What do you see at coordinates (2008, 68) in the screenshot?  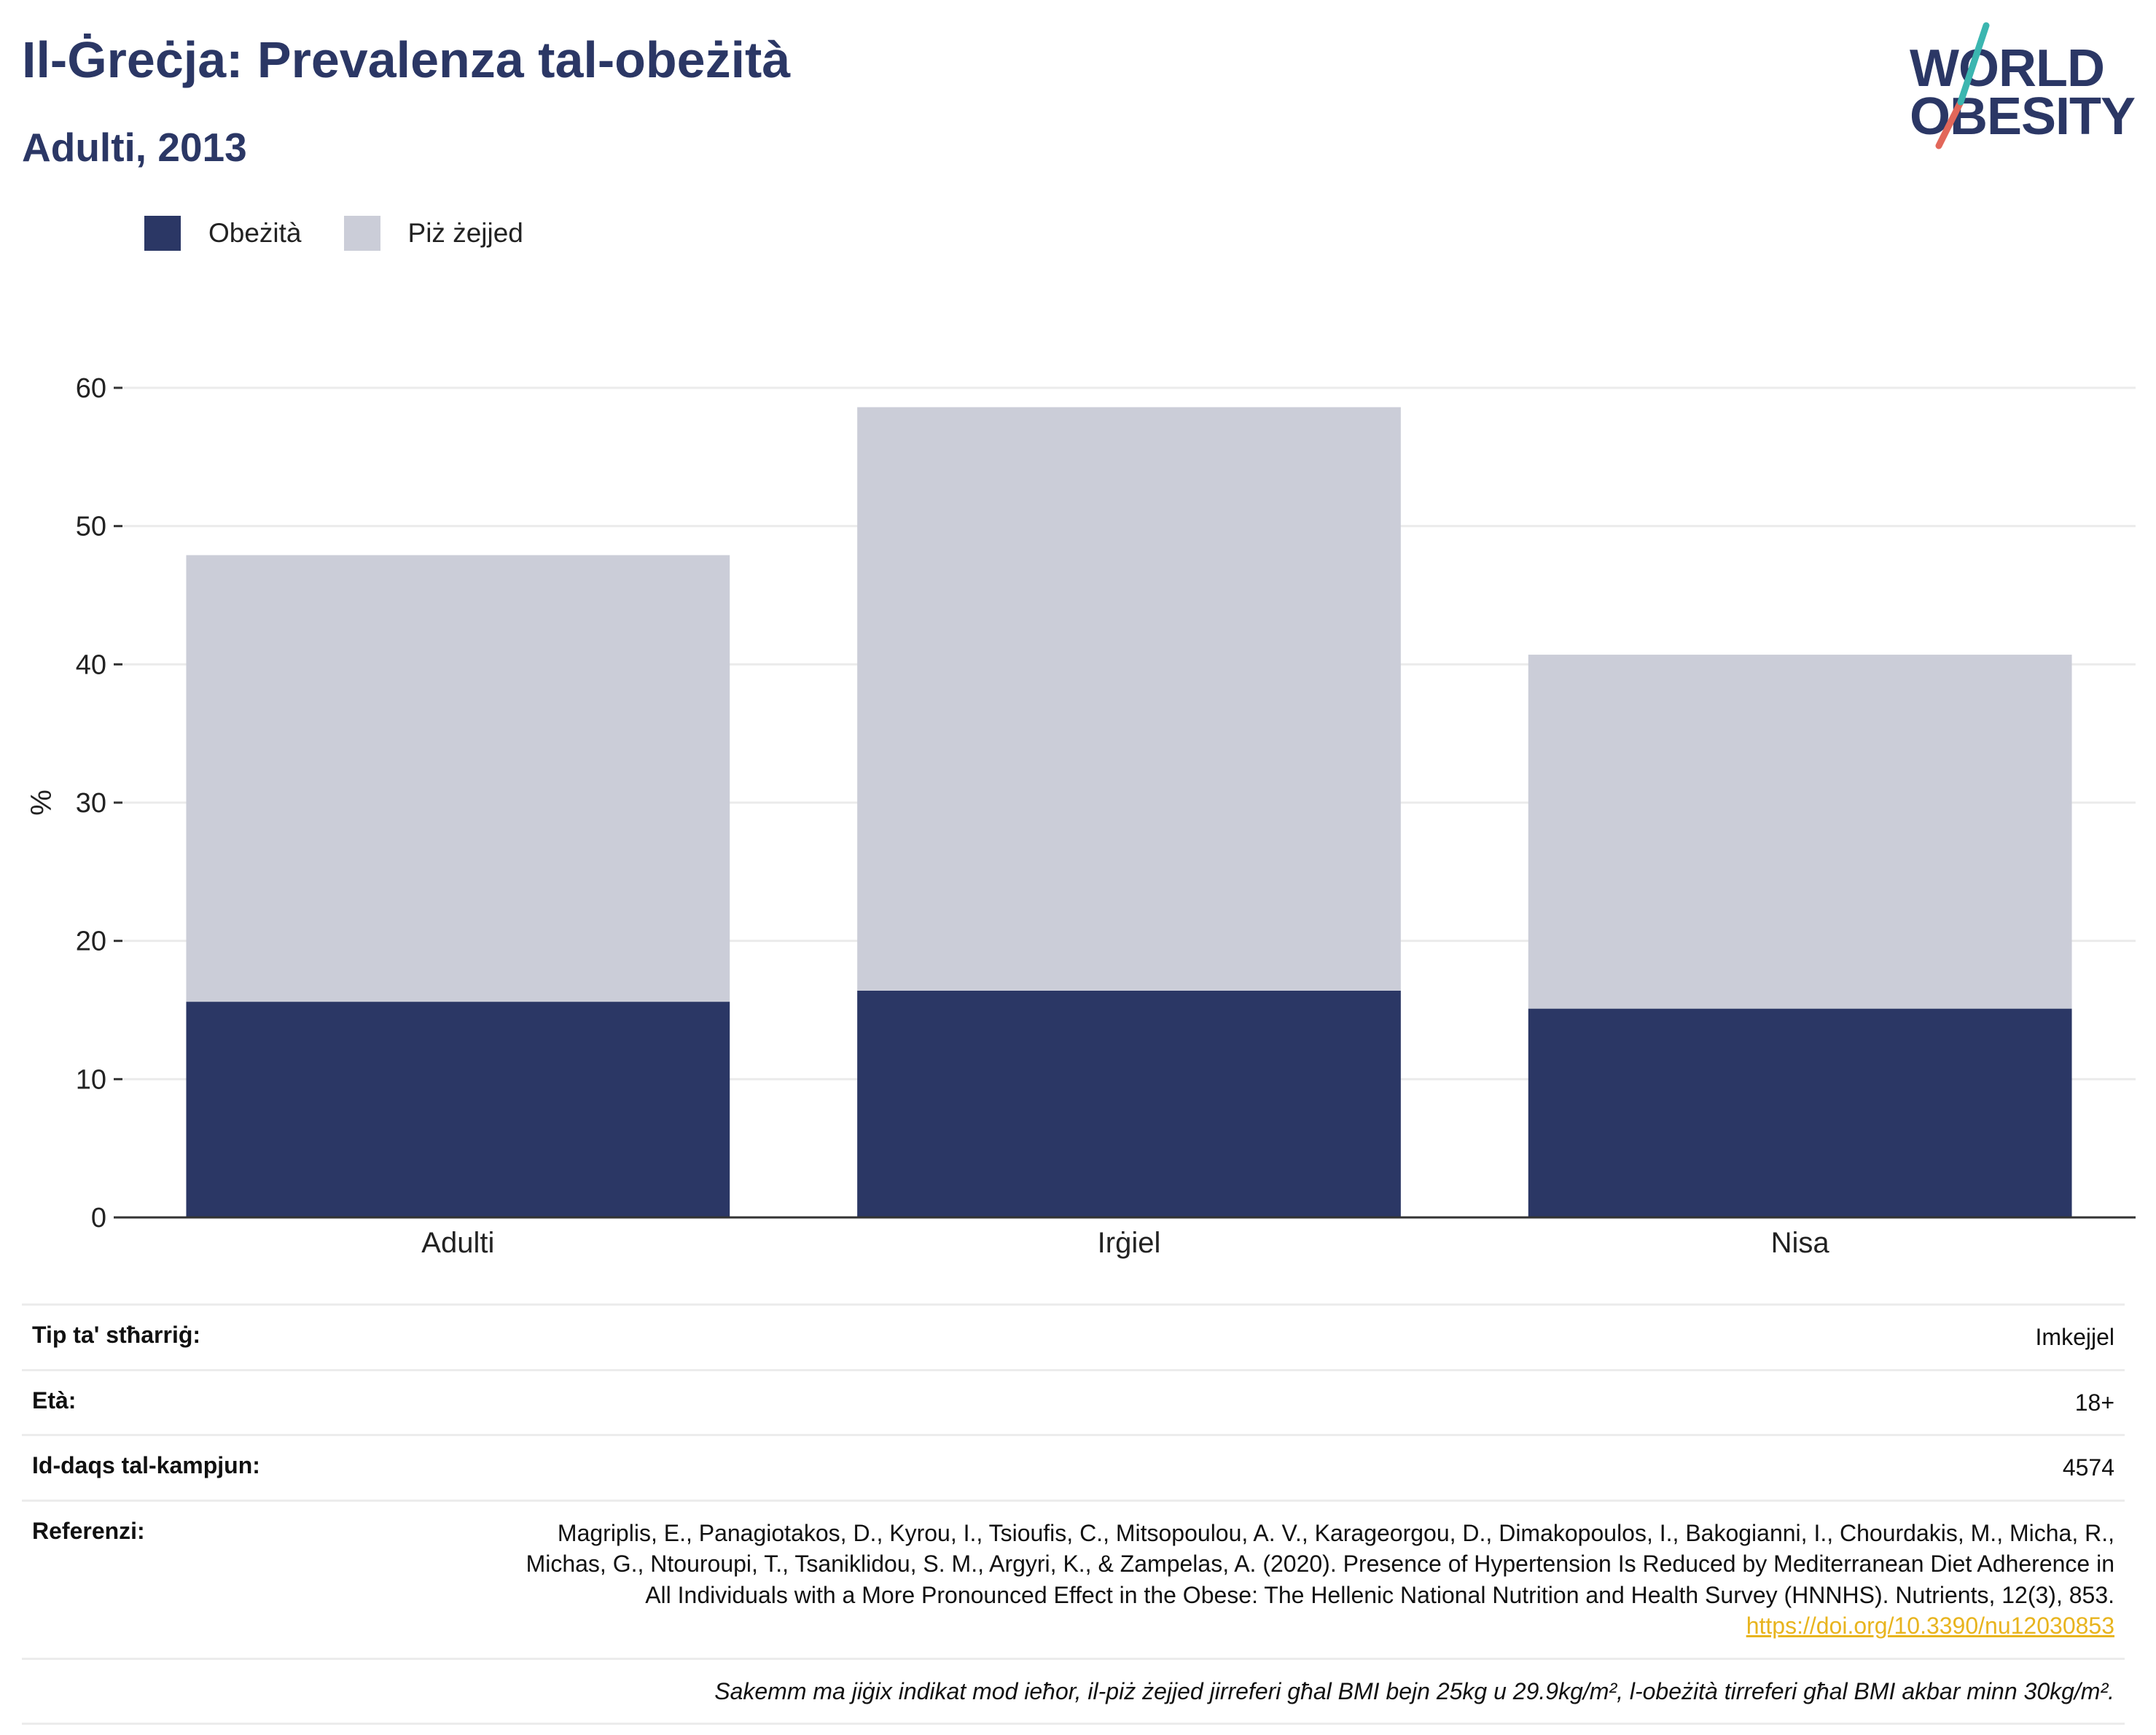 I see `logo-line1: WORLD` at bounding box center [2008, 68].